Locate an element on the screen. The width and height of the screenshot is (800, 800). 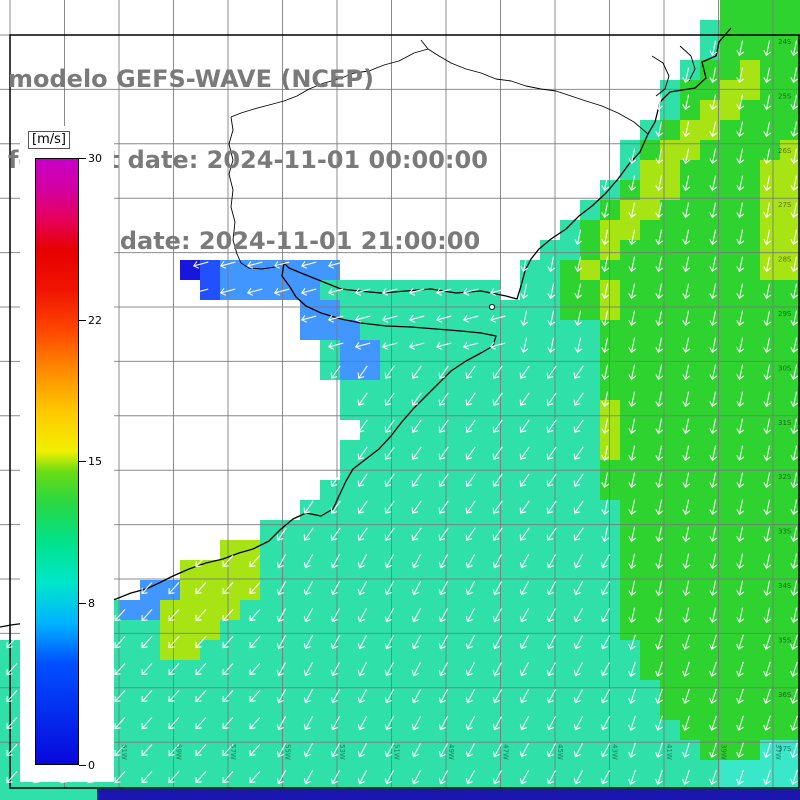
colorbar-panel: [m/s] 30 22 15 8 0 is located at coordinates (67, 454).